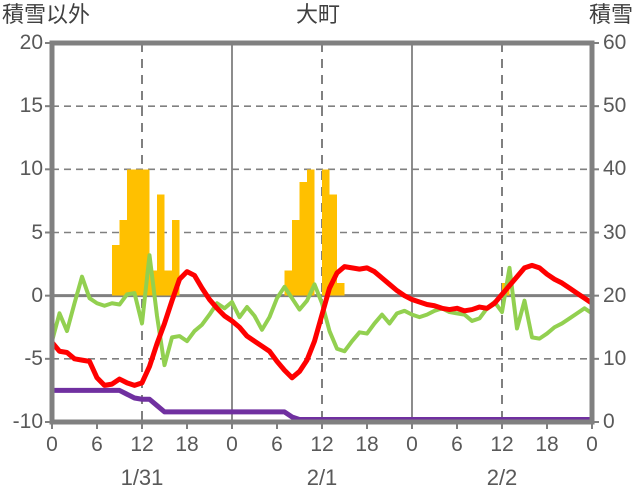 The height and width of the screenshot is (501, 636). What do you see at coordinates (502, 477) in the screenshot?
I see `x-axis-day-label: 2/2` at bounding box center [502, 477].